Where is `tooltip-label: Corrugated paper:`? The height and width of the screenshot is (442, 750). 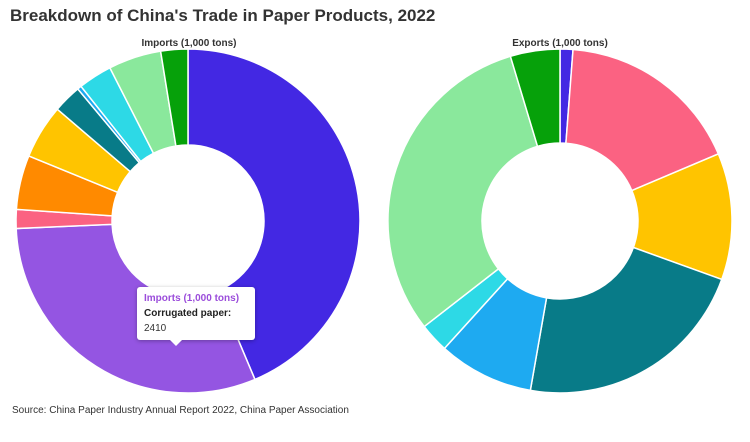 tooltip-label: Corrugated paper: is located at coordinates (188, 313).